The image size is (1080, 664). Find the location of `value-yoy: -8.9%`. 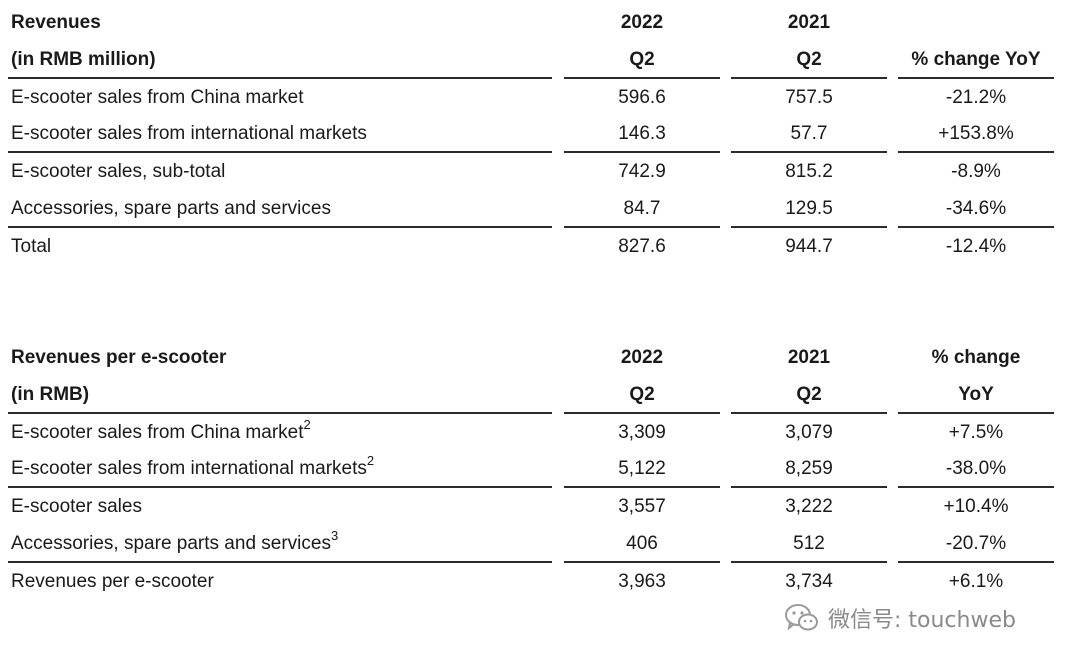

value-yoy: -8.9% is located at coordinates (976, 171).